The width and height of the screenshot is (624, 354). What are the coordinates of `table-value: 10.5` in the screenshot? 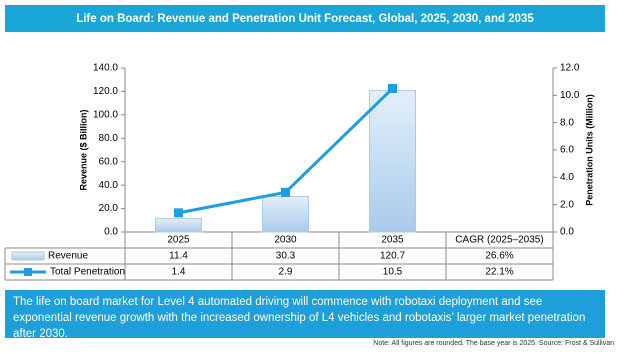 It's located at (393, 272).